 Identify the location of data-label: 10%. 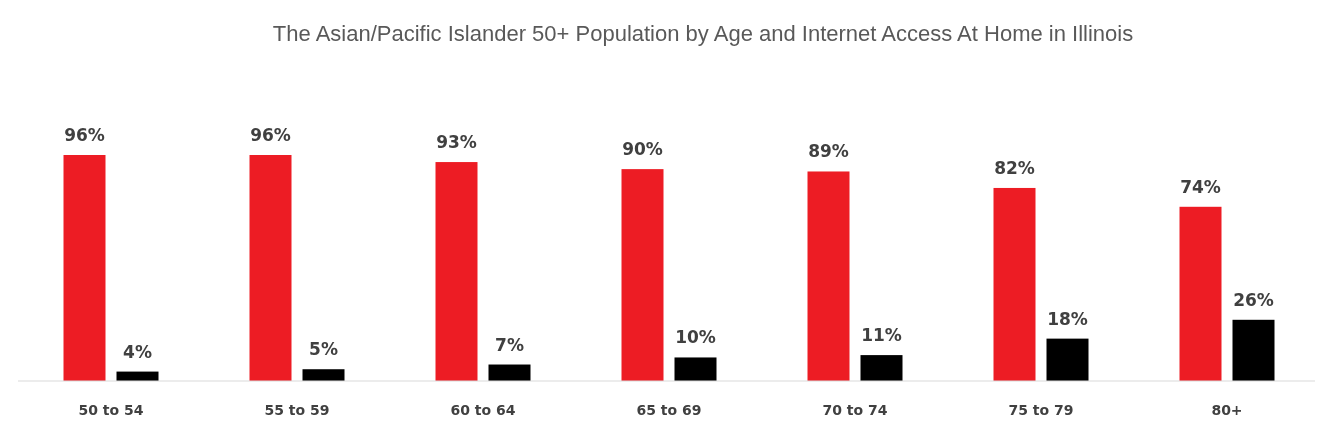
(695, 337).